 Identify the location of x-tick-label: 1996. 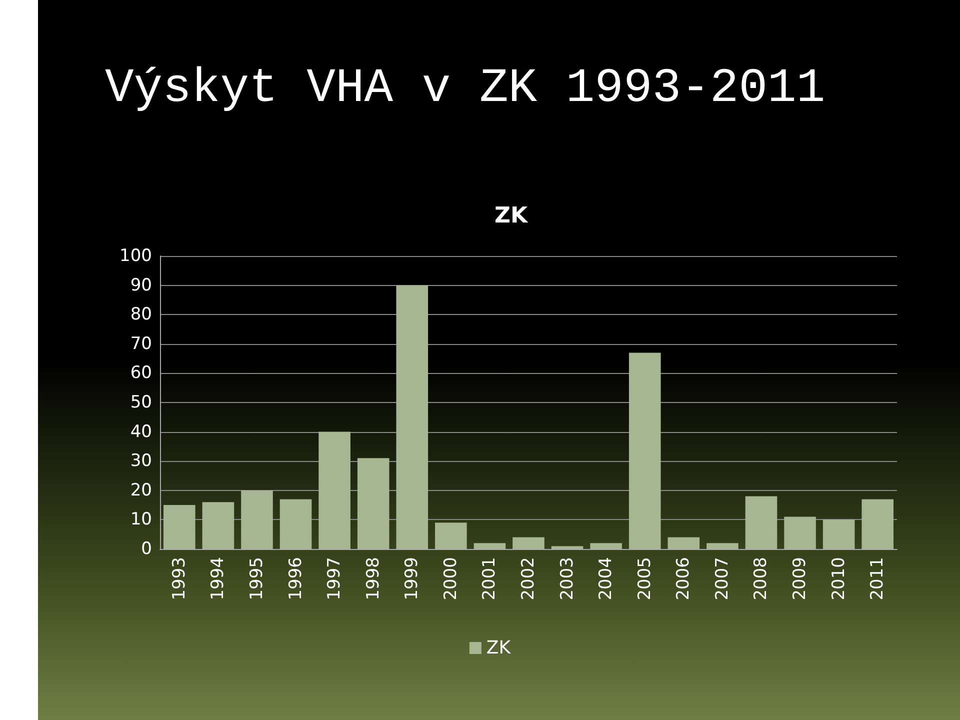
(296, 578).